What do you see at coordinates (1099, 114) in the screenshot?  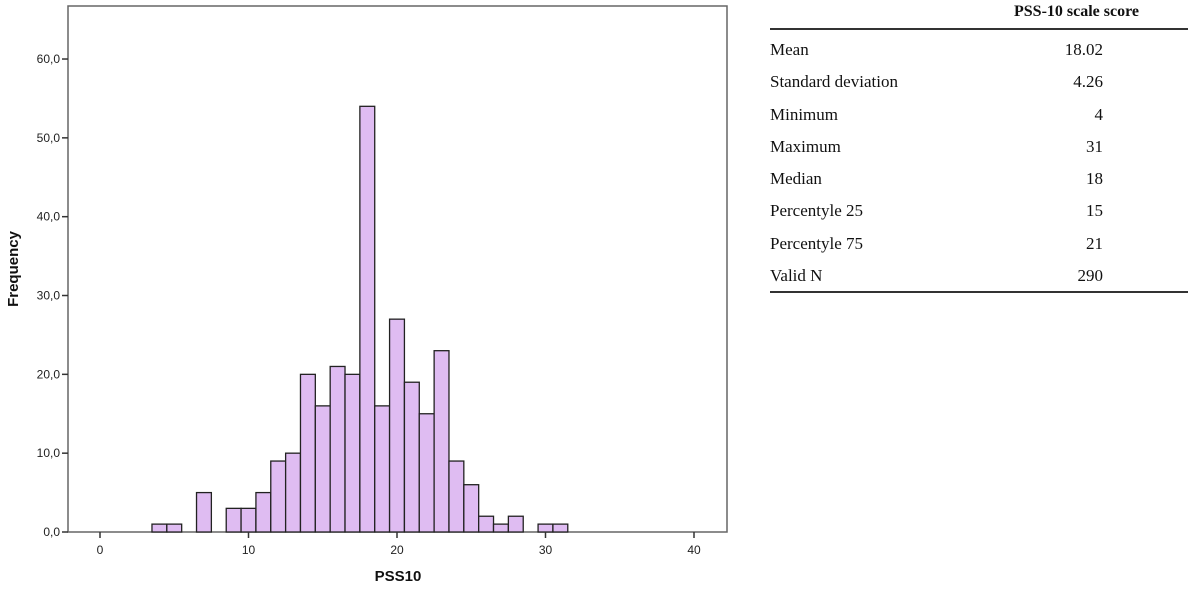 I see `row-value: 4` at bounding box center [1099, 114].